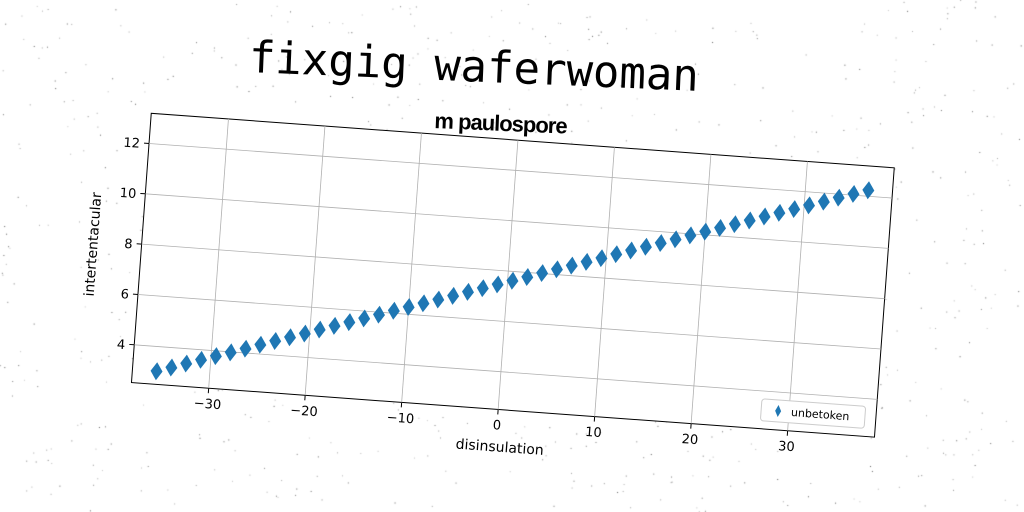 The width and height of the screenshot is (1024, 512). Describe the element at coordinates (304, 411) in the screenshot. I see `x-tick-label: −20` at that location.